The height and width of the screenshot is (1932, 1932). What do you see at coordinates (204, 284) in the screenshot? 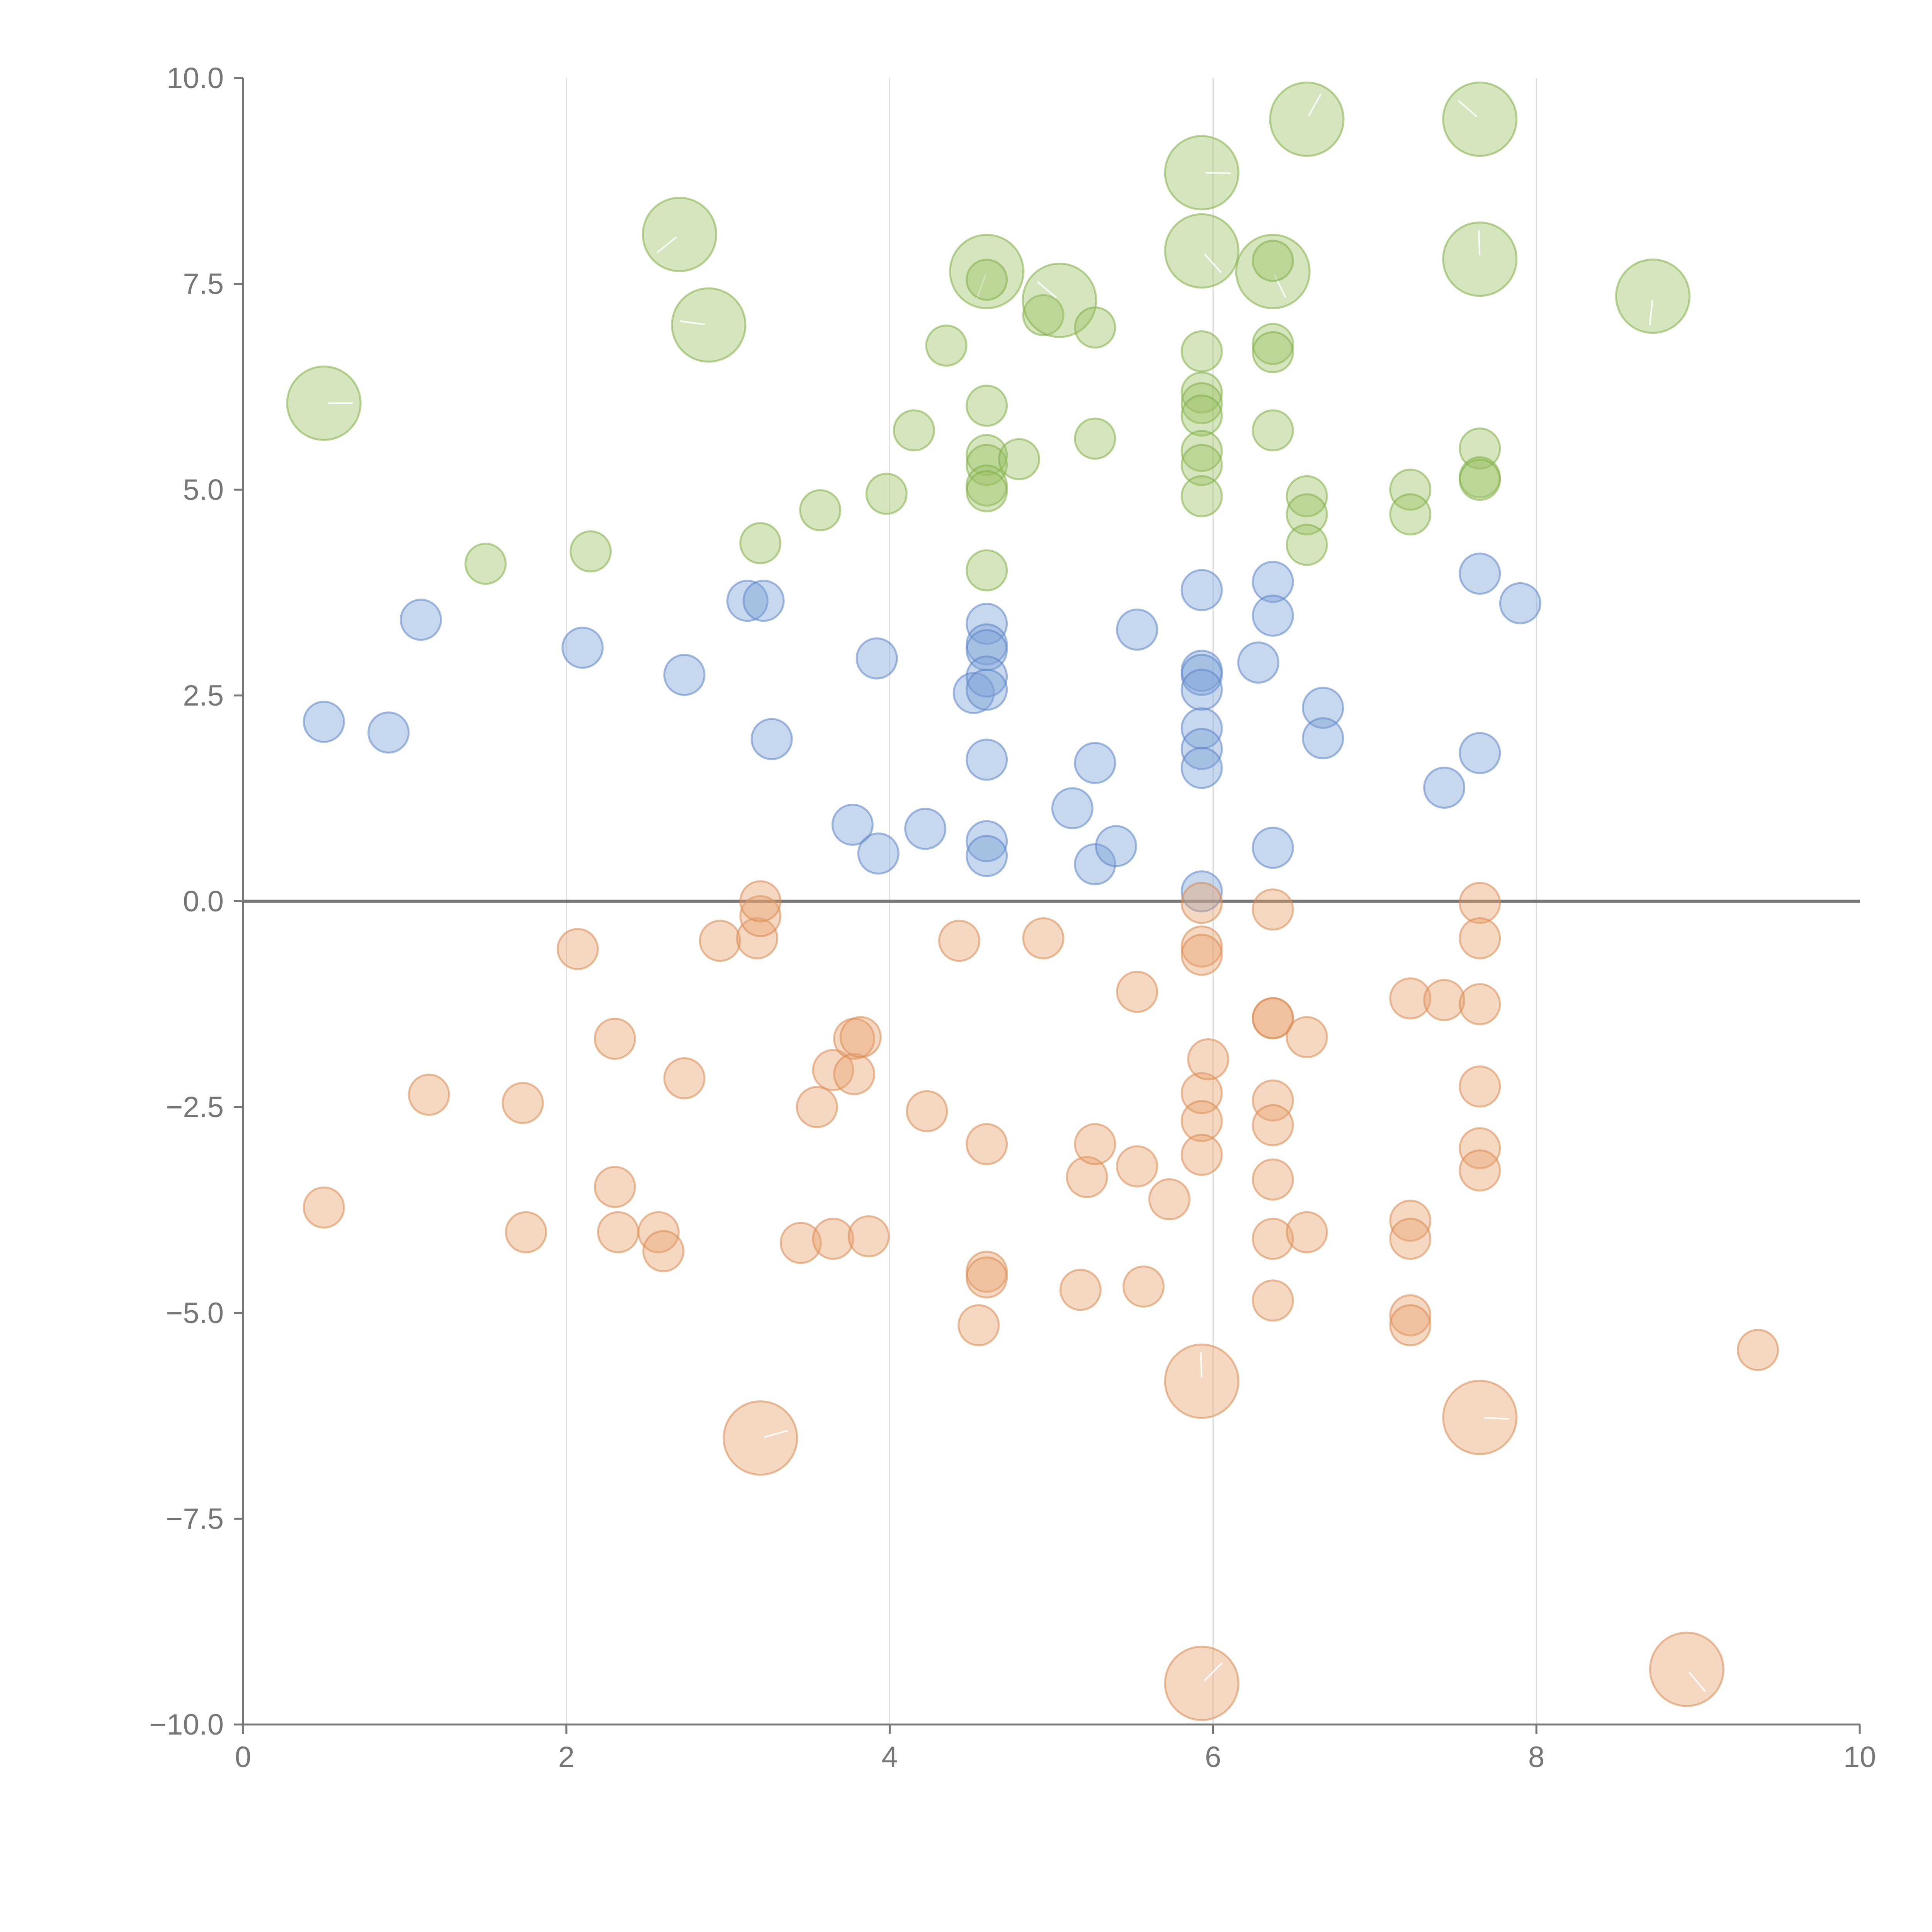
I see `y-tick-label: 7.5` at bounding box center [204, 284].